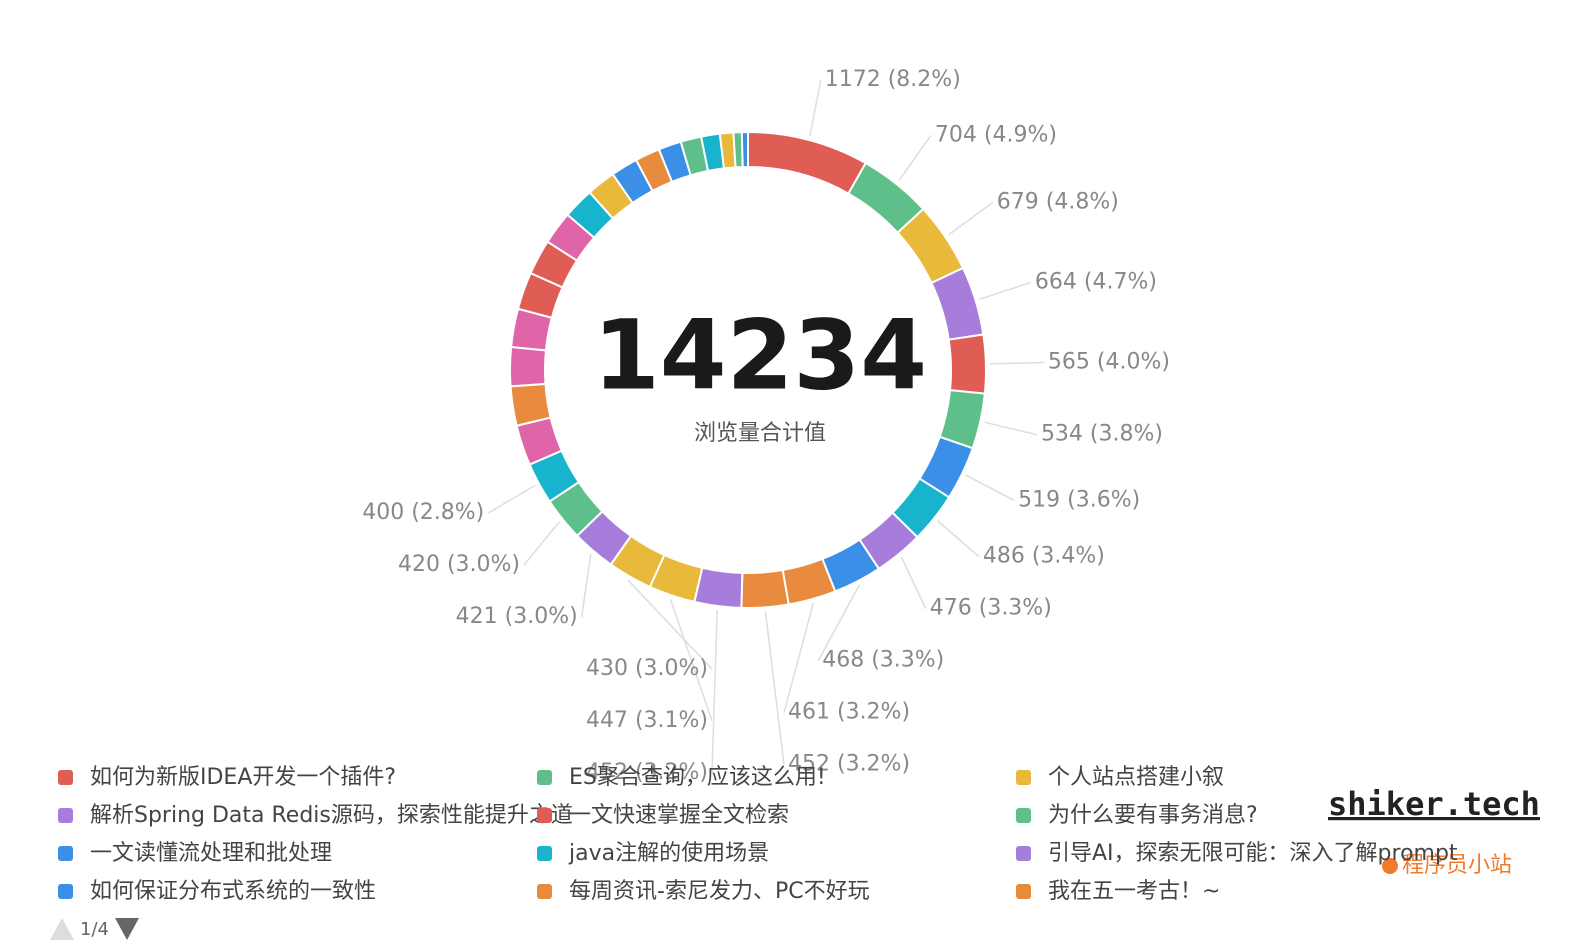  What do you see at coordinates (1253, 853) in the screenshot?
I see `legend-label: 引导AI，探索无限可能：深入了解prompt` at bounding box center [1253, 853].